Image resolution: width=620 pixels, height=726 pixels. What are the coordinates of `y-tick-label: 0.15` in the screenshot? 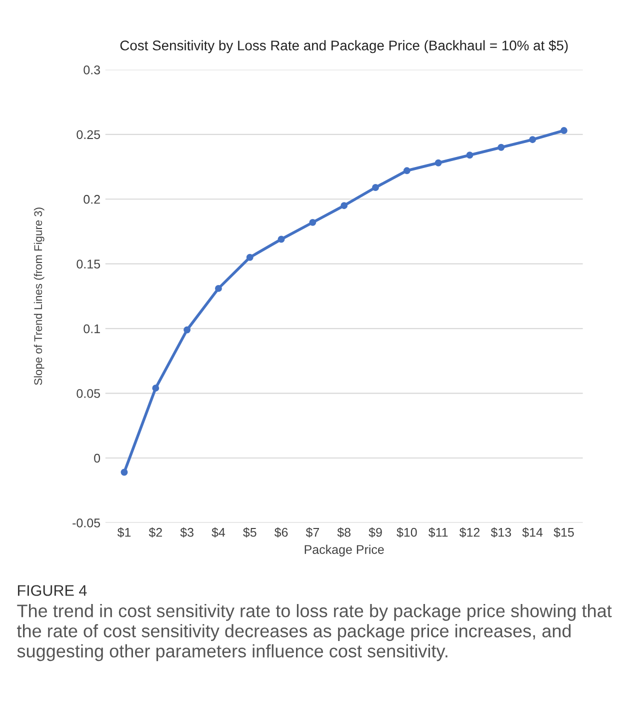 It's located at (88, 264).